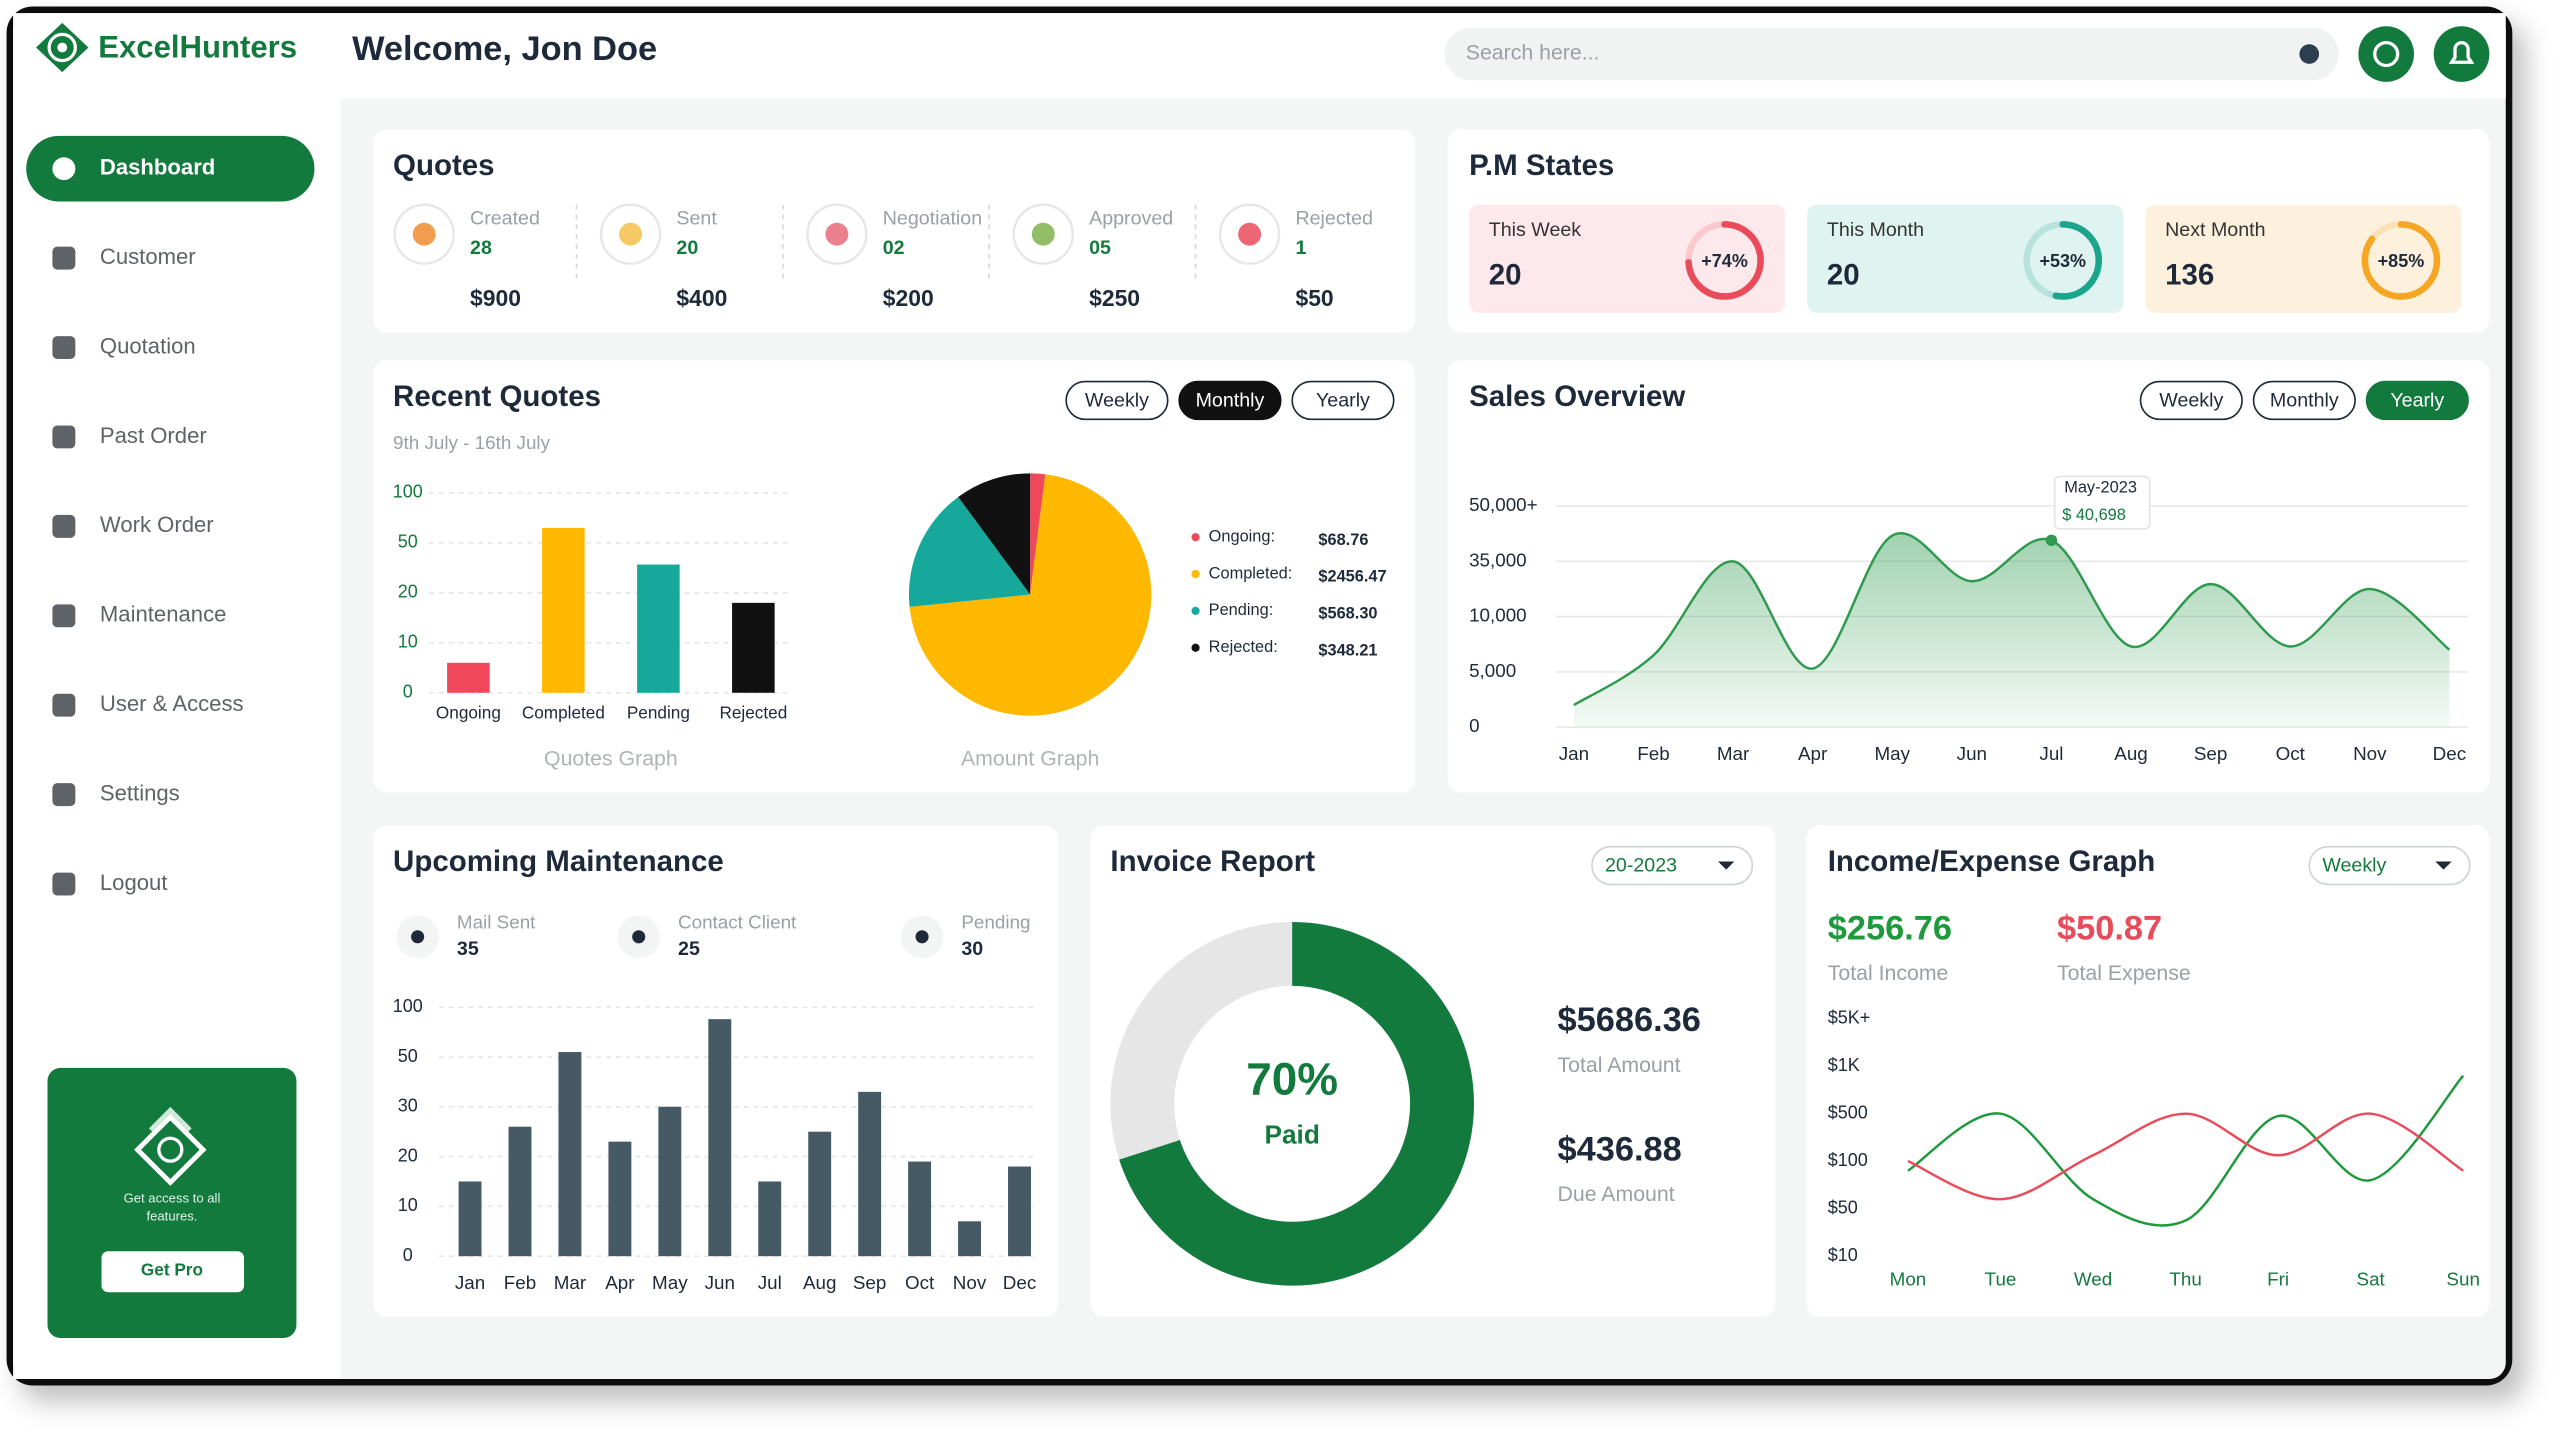 This screenshot has width=2568, height=1440. I want to click on x-tick-label: Jul, so click(2051, 753).